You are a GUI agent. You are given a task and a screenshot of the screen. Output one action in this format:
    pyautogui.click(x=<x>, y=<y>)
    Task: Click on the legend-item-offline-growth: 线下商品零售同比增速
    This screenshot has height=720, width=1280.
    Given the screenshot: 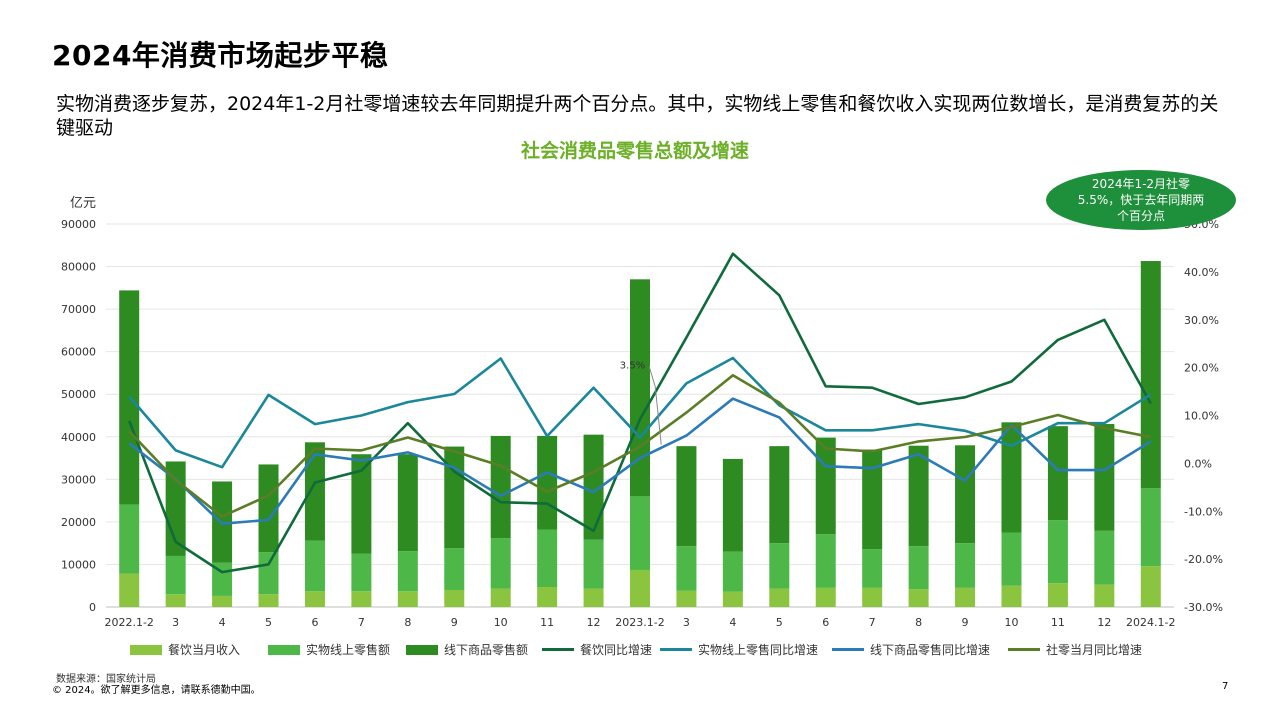 What is the action you would take?
    pyautogui.click(x=911, y=649)
    